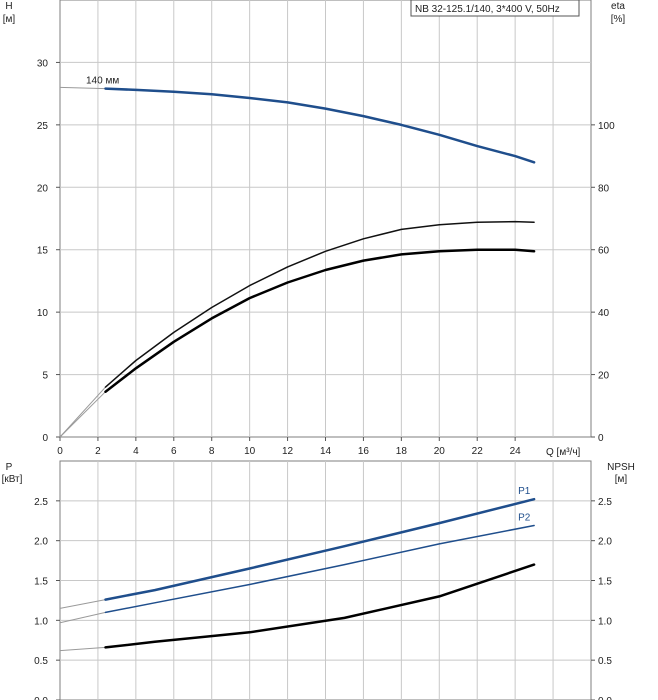 The height and width of the screenshot is (700, 658). I want to click on right-tick-label: 1.5, so click(605, 582).